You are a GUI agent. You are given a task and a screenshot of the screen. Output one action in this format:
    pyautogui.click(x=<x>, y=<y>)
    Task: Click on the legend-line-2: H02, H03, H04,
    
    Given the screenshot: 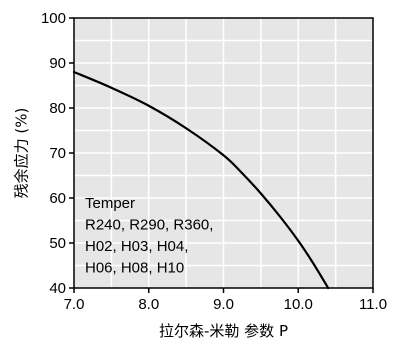 What is the action you would take?
    pyautogui.click(x=136, y=246)
    